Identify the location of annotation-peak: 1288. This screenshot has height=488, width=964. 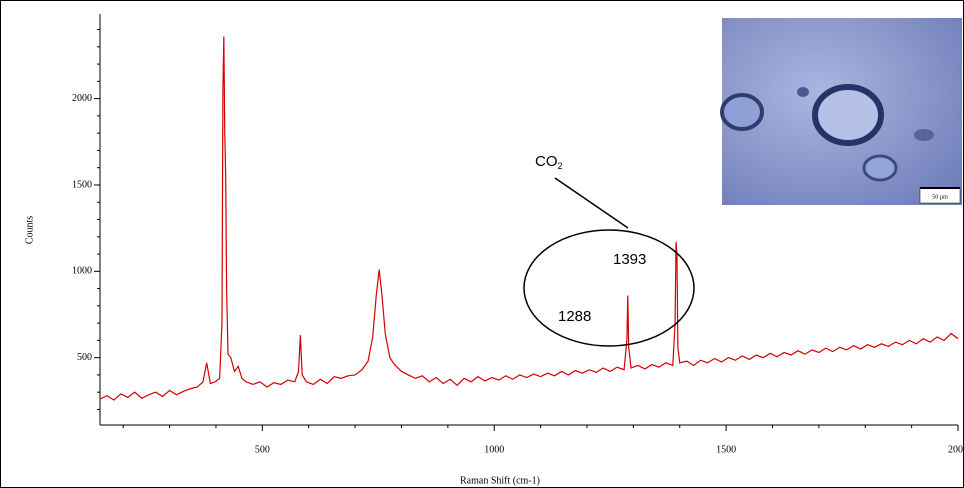
(574, 316).